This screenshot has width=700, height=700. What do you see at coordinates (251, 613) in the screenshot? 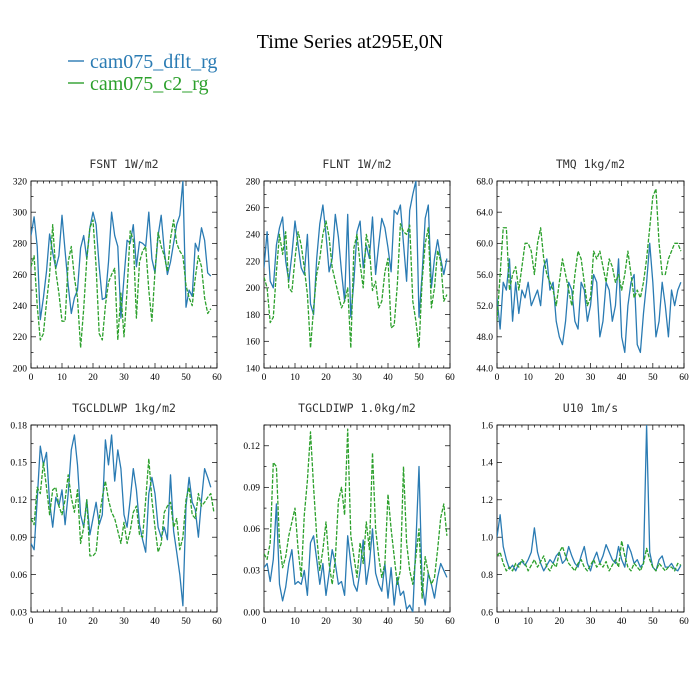
I see `y-tick-label: 0.00` at bounding box center [251, 613].